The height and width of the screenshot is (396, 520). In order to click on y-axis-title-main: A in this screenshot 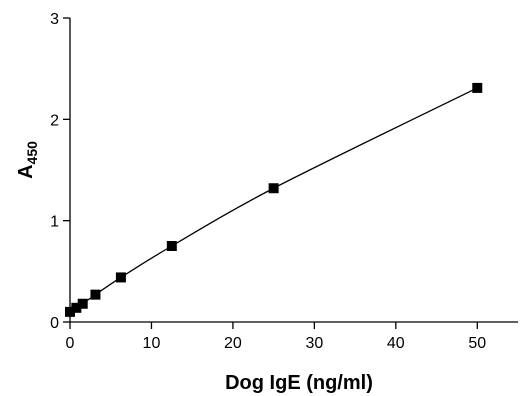, I will do `click(26, 171)`.